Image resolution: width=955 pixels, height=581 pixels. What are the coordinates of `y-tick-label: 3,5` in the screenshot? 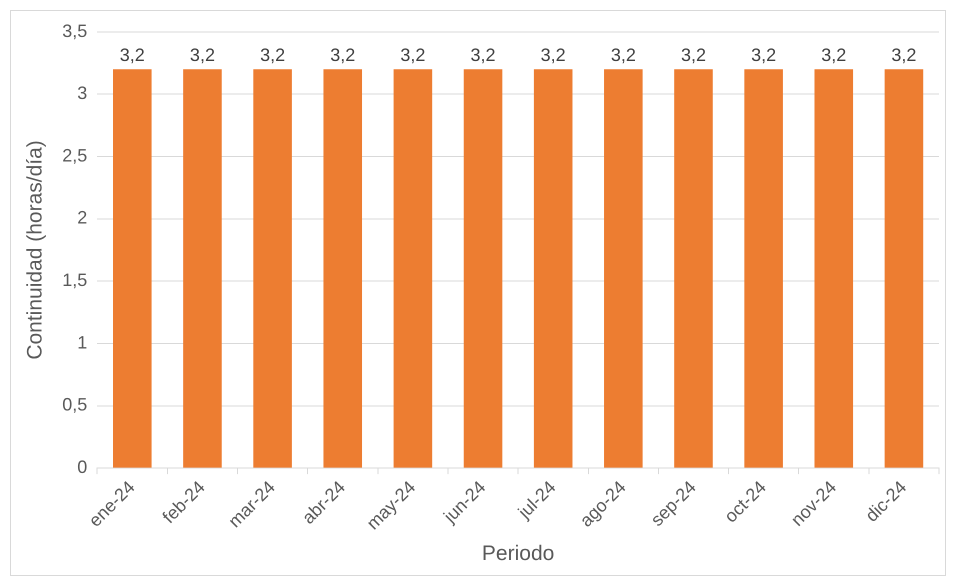 It's located at (75, 30).